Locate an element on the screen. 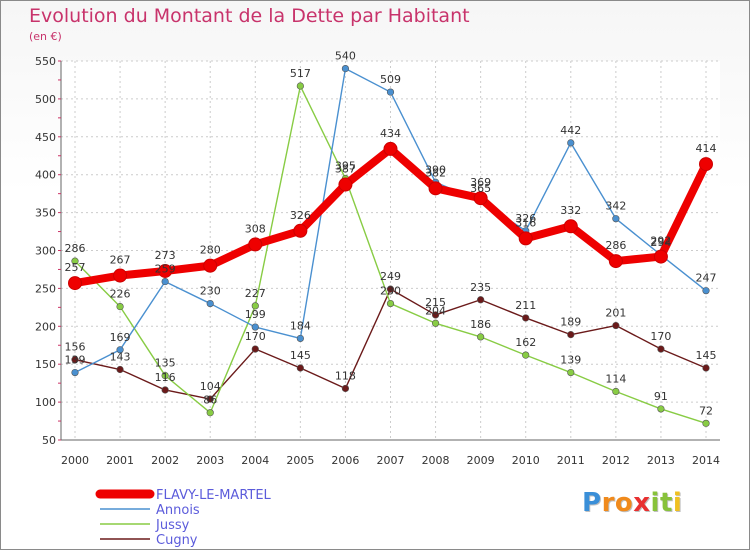 The width and height of the screenshot is (750, 550). data-label: 259 is located at coordinates (165, 269).